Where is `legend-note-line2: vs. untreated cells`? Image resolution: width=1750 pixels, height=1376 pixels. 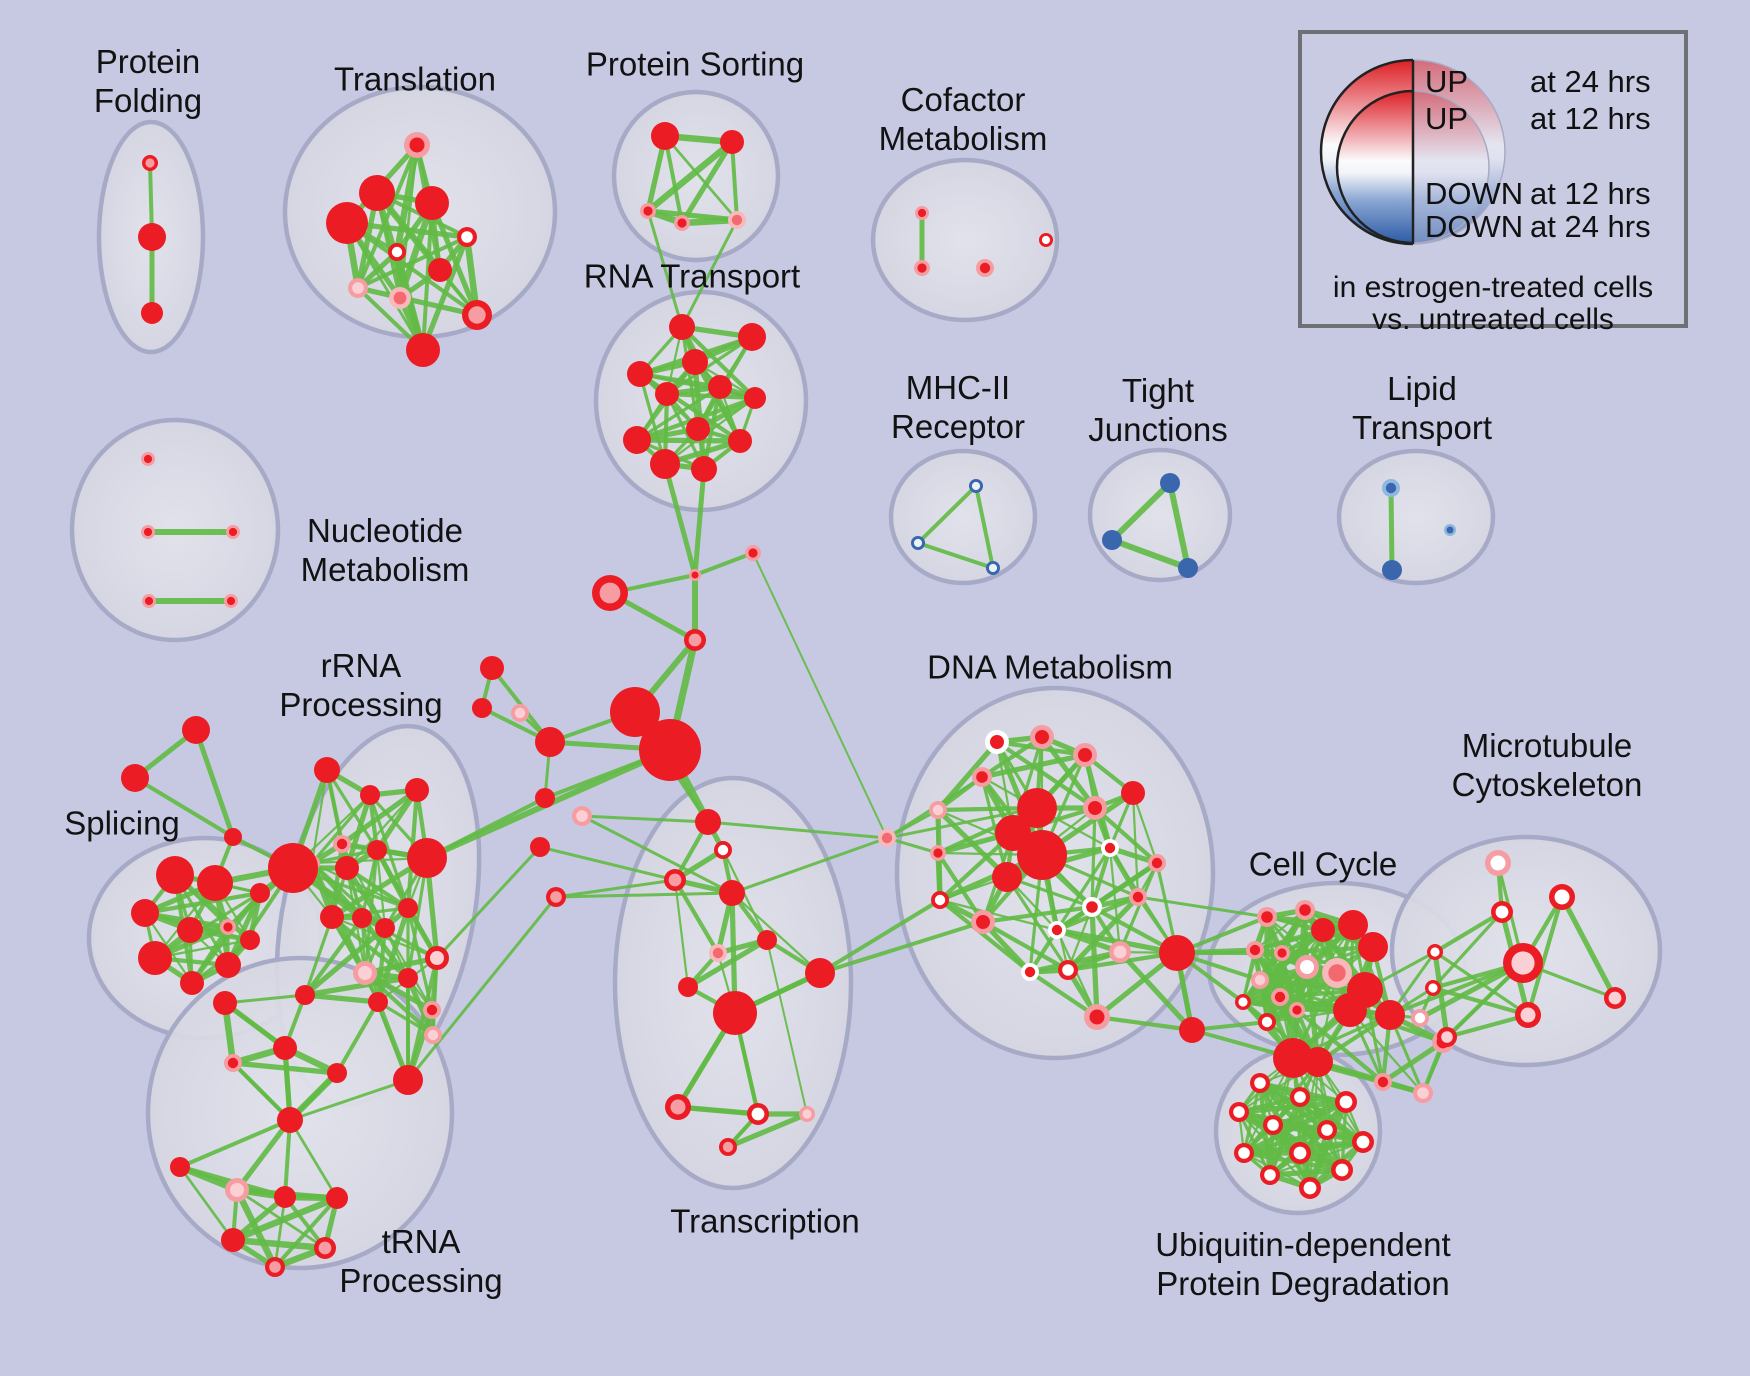 legend-note-line2: vs. untreated cells is located at coordinates (1493, 319).